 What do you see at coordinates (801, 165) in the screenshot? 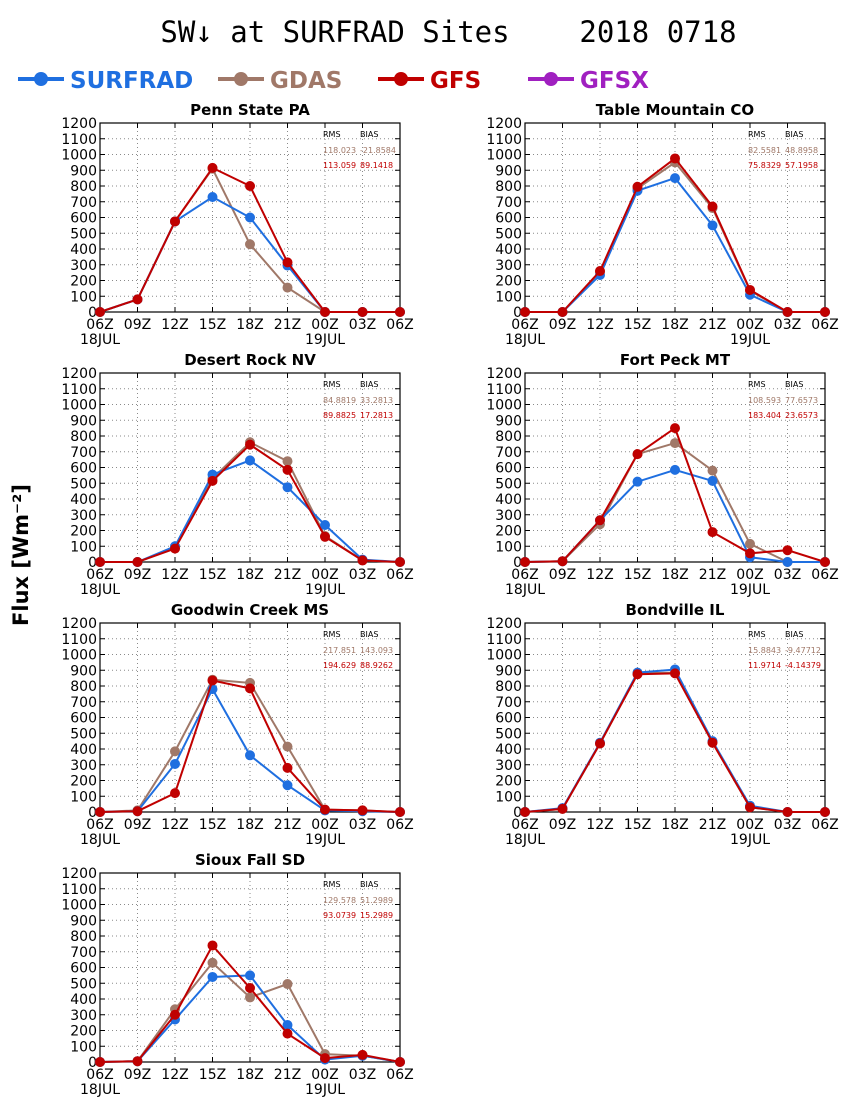
I see `stats-bias-gfs: 57.1958` at bounding box center [801, 165].